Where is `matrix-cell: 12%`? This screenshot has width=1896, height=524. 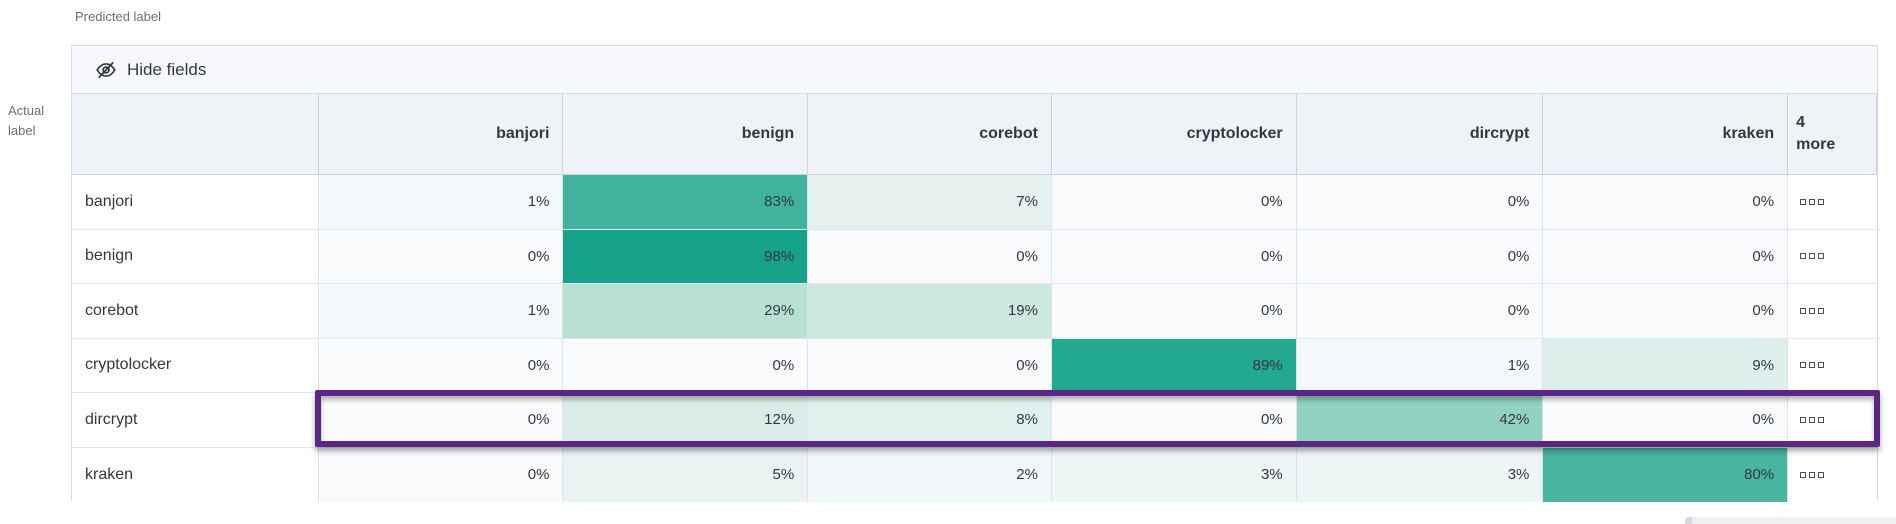 matrix-cell: 12% is located at coordinates (686, 420).